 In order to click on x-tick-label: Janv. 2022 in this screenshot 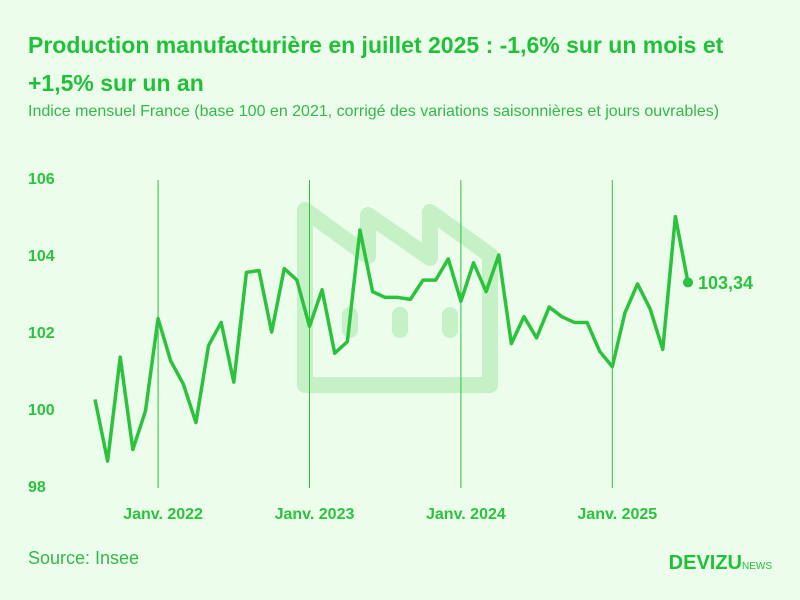, I will do `click(163, 514)`.